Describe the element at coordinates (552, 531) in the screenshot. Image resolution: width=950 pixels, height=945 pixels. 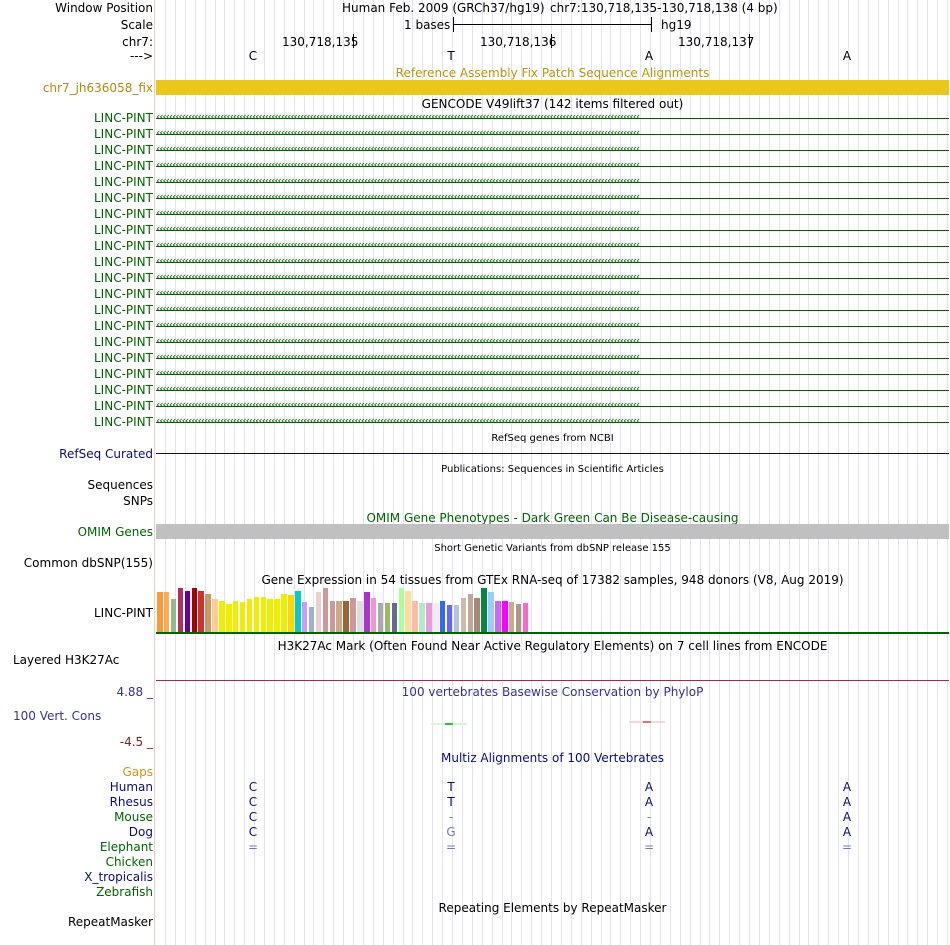
I see `omim-bar` at that location.